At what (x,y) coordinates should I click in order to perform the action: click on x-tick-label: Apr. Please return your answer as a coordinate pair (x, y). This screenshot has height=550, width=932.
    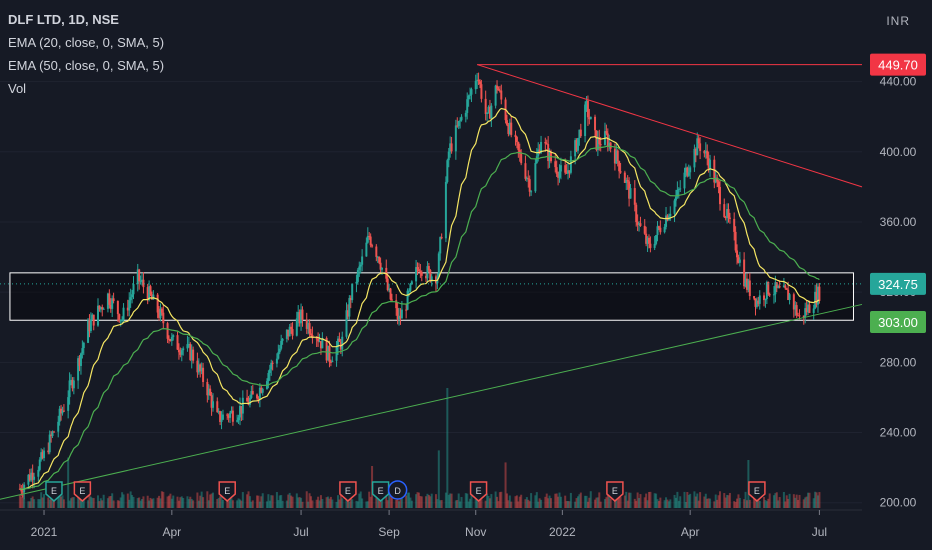
    Looking at the image, I should click on (171, 532).